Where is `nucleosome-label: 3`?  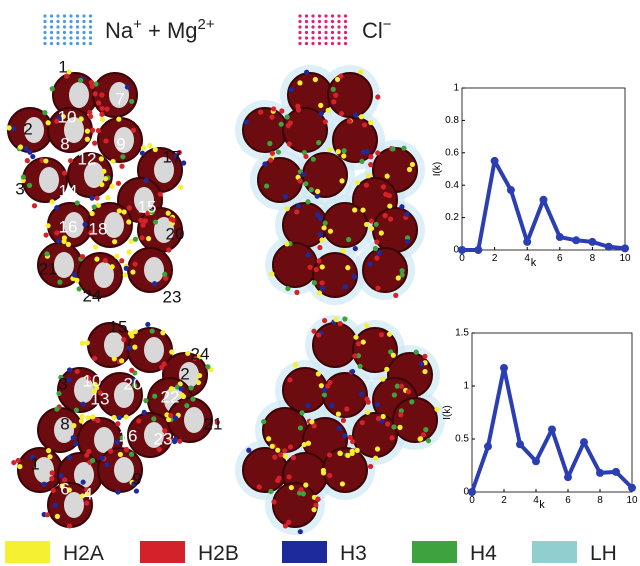 nucleosome-label: 3 is located at coordinates (19, 188).